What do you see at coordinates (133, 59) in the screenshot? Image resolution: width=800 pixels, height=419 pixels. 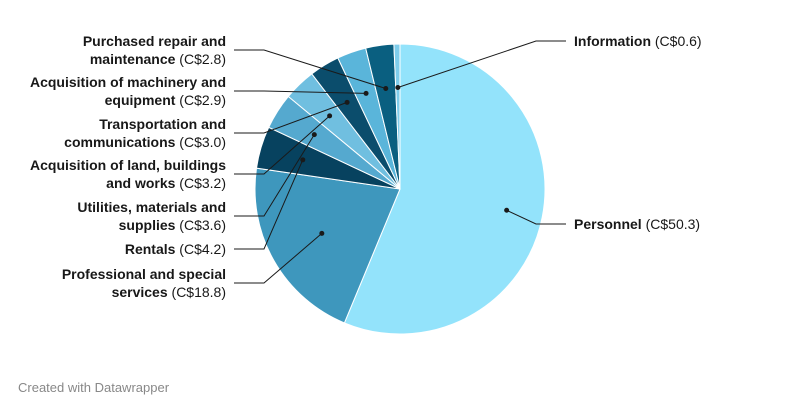 I see `slice-label-name: maintenance` at bounding box center [133, 59].